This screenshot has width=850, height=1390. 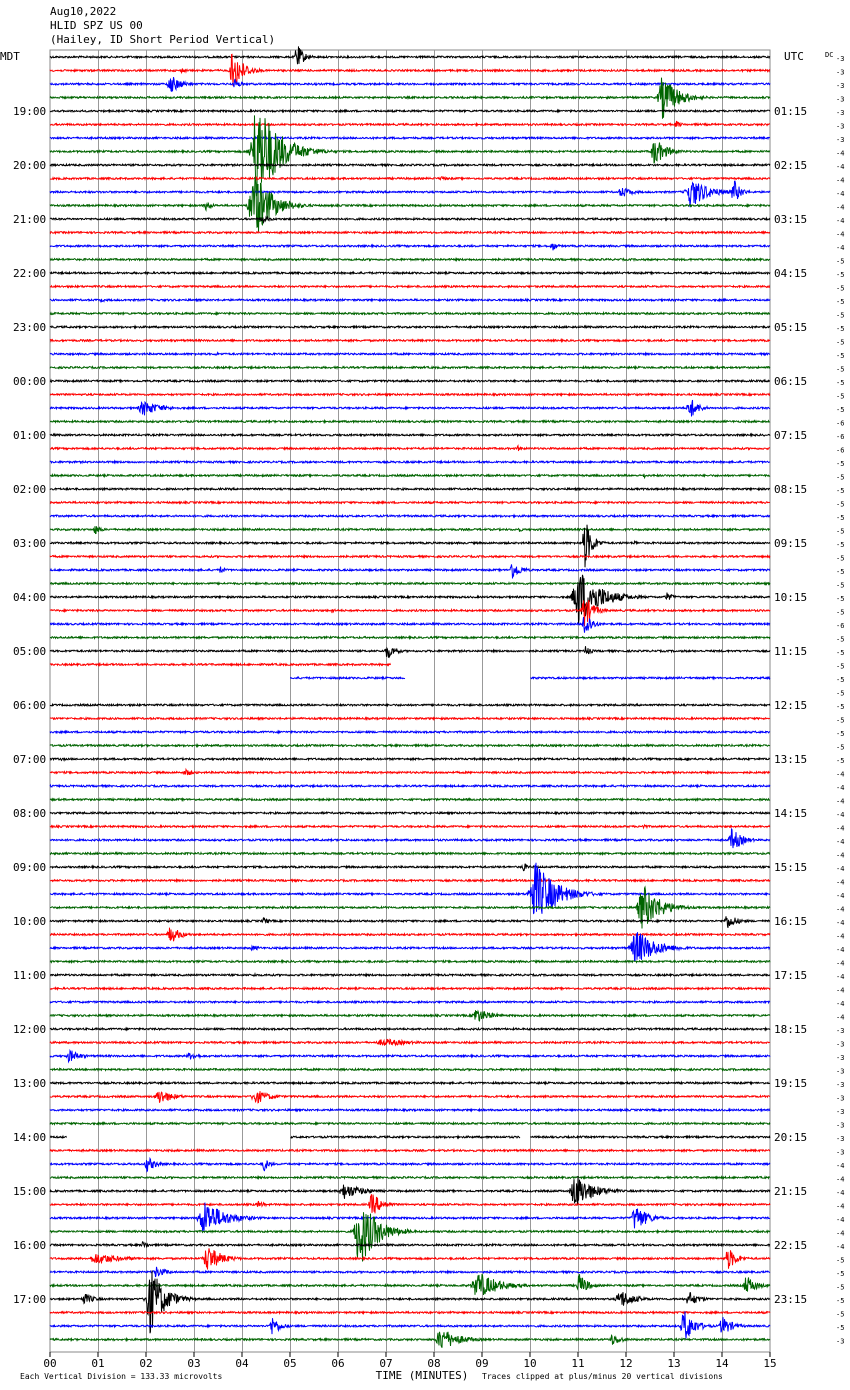 What do you see at coordinates (10, 56) in the screenshot?
I see `mdt-label: MDT` at bounding box center [10, 56].